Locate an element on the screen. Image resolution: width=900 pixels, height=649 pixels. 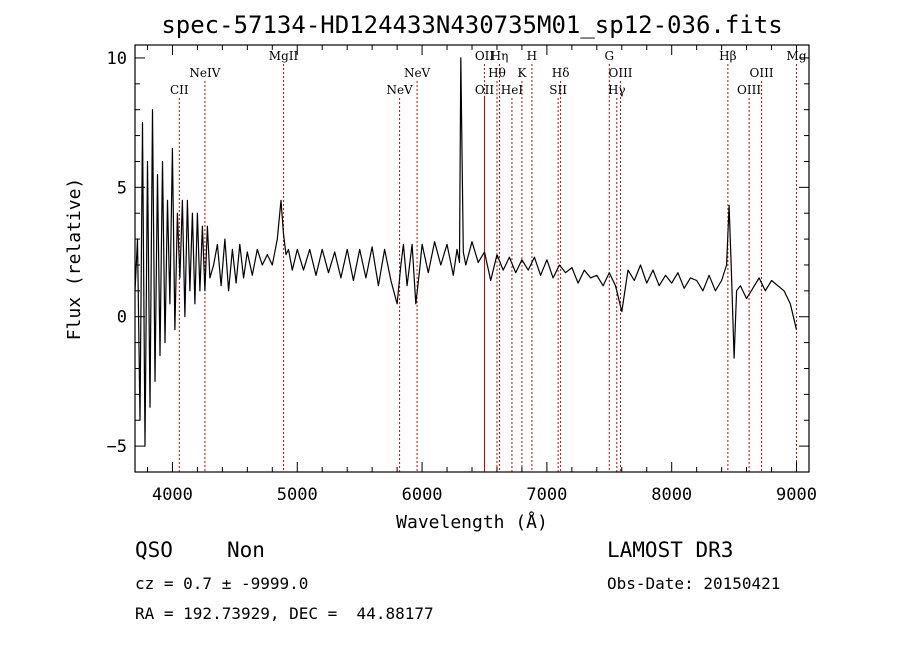
x-tick-label-3: 7000 is located at coordinates (546, 495).